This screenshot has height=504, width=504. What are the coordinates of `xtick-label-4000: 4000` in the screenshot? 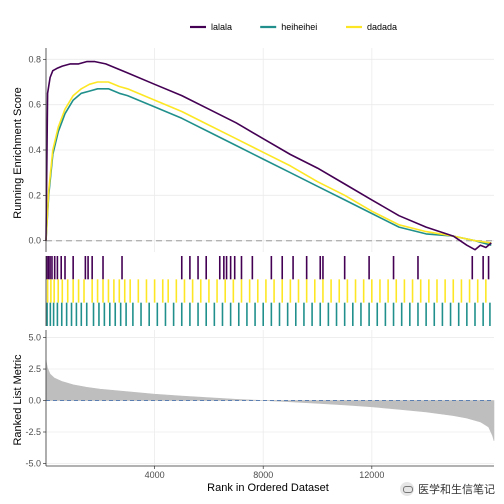 It's located at (155, 475).